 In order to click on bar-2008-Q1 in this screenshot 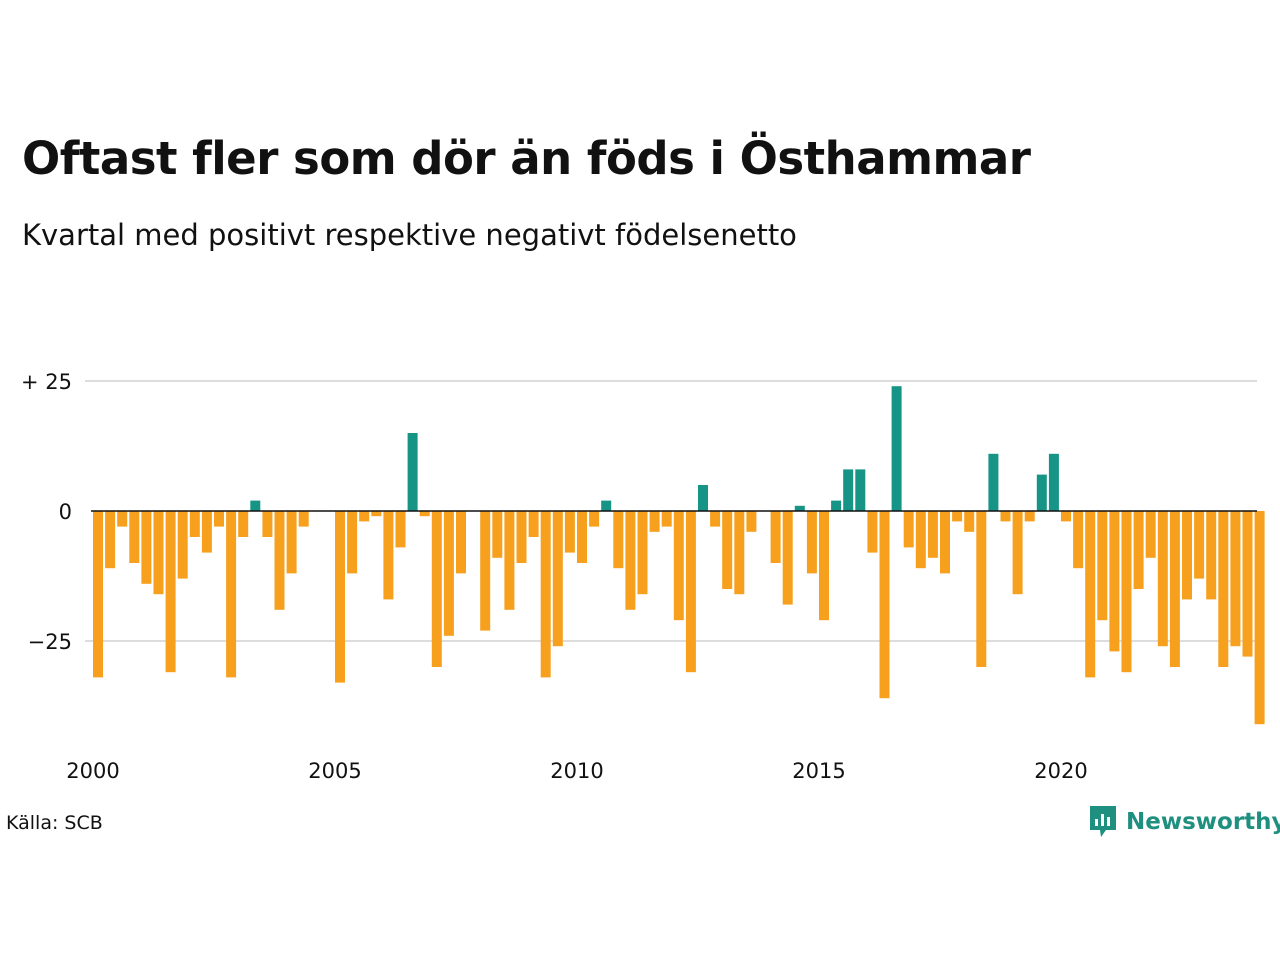, I will do `click(485, 571)`.